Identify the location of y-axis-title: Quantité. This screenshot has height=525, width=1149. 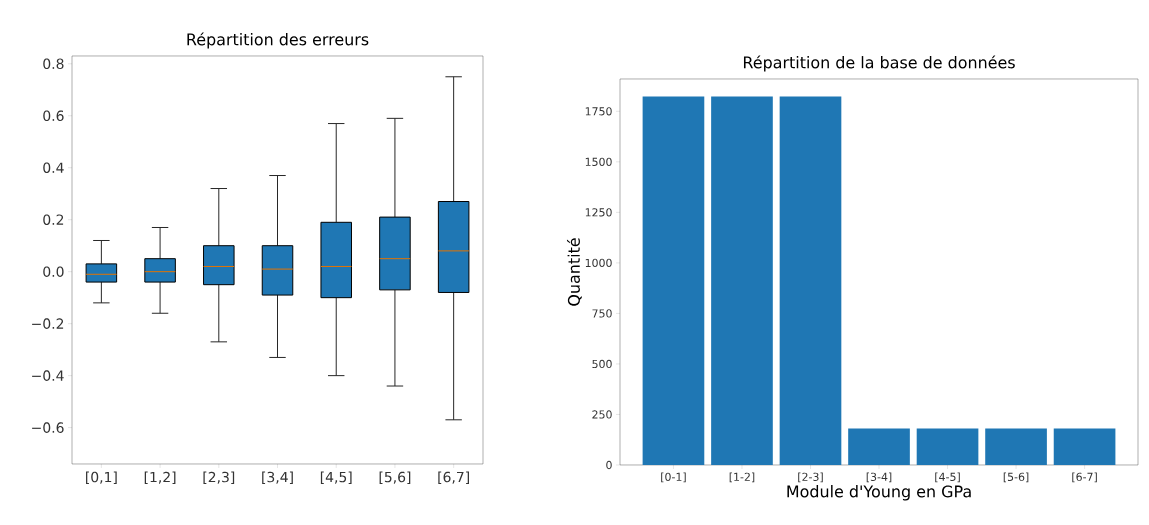
(574, 272).